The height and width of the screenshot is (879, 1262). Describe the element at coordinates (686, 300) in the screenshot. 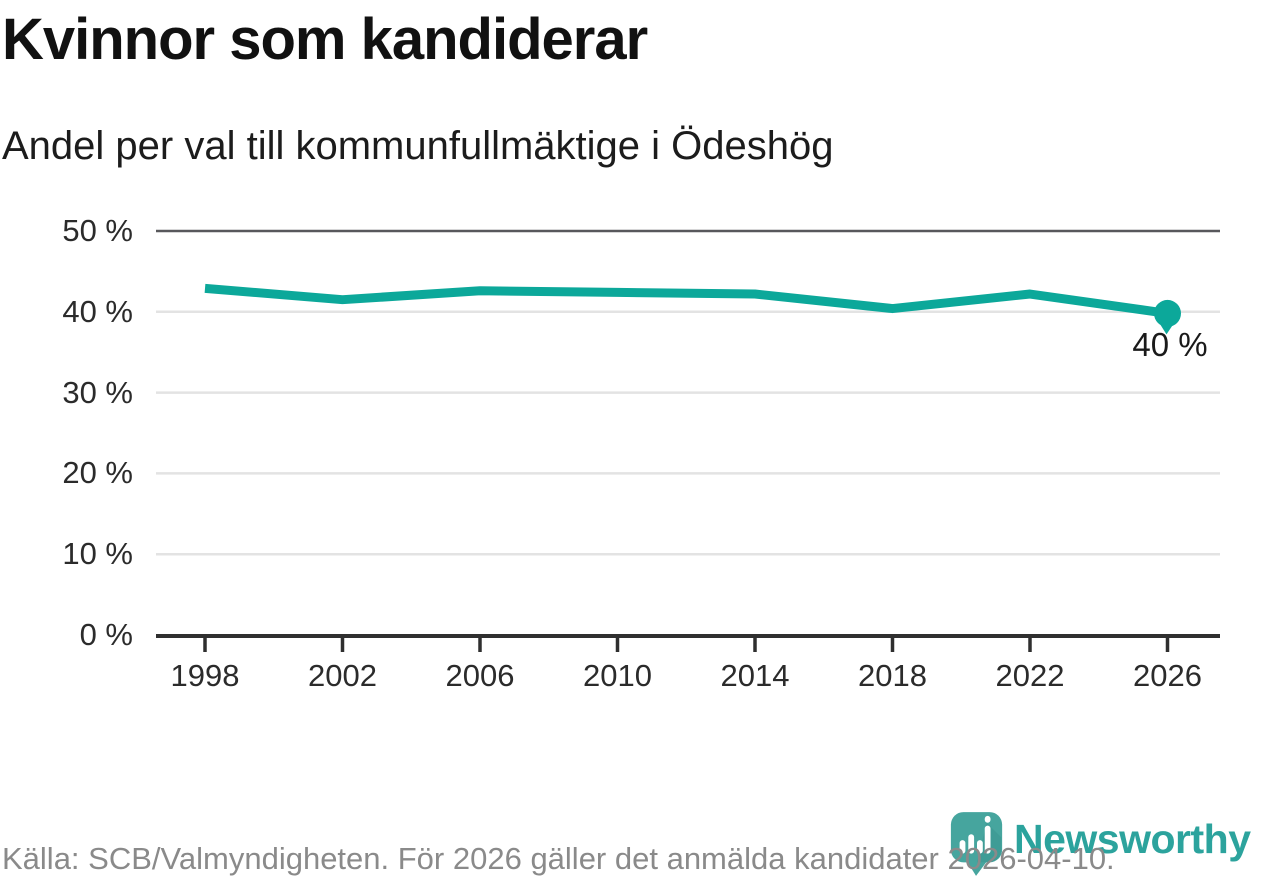

I see `data-line` at that location.